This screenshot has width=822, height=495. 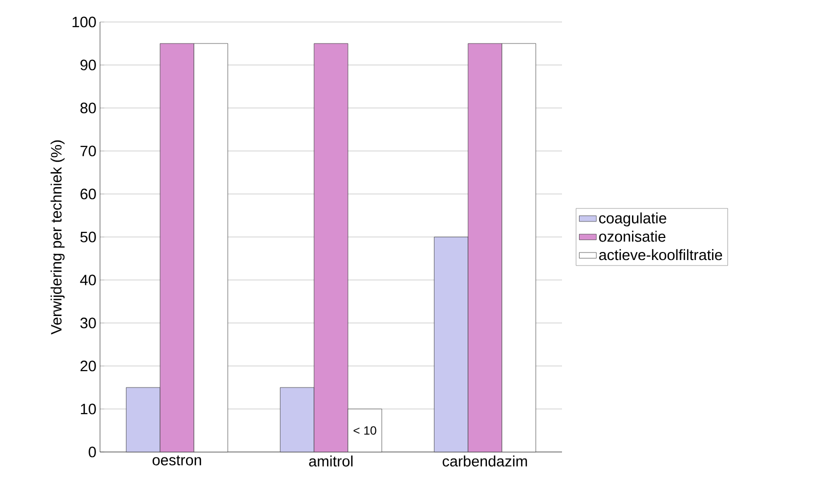 I want to click on y-tick-label: 90, so click(x=88, y=65).